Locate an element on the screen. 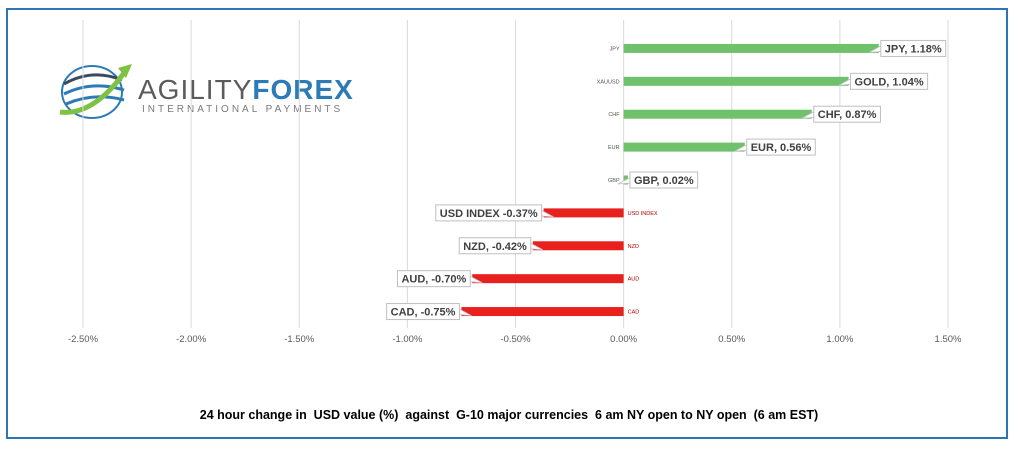 Image resolution: width=1024 pixels, height=451 pixels. x-tick-label: 1.50% is located at coordinates (948, 339).